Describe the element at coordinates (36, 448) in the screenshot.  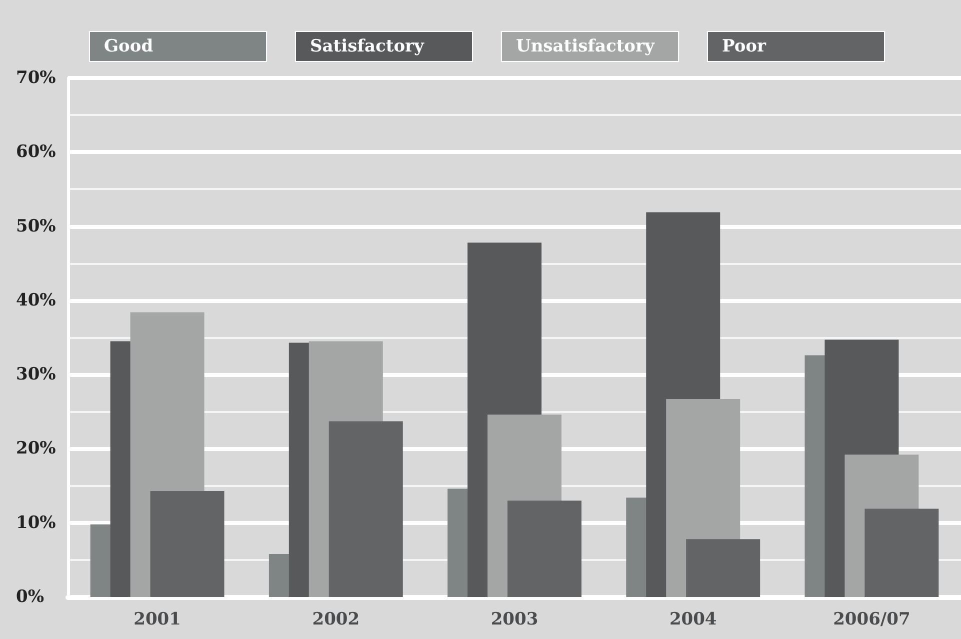
I see `y-tick-label: 20%` at that location.